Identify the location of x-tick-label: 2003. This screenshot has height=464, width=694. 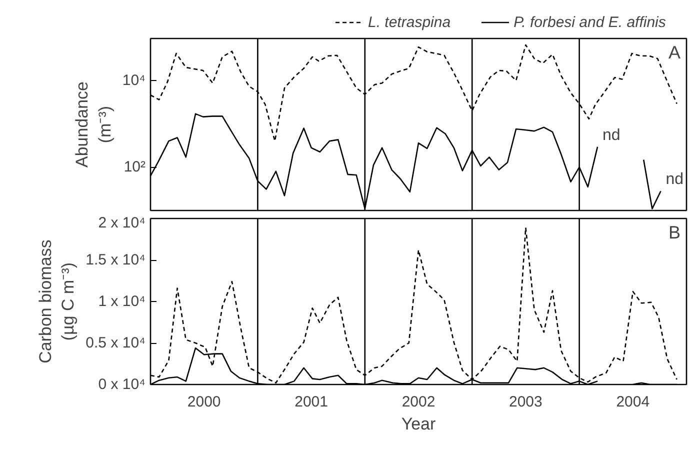
(525, 402).